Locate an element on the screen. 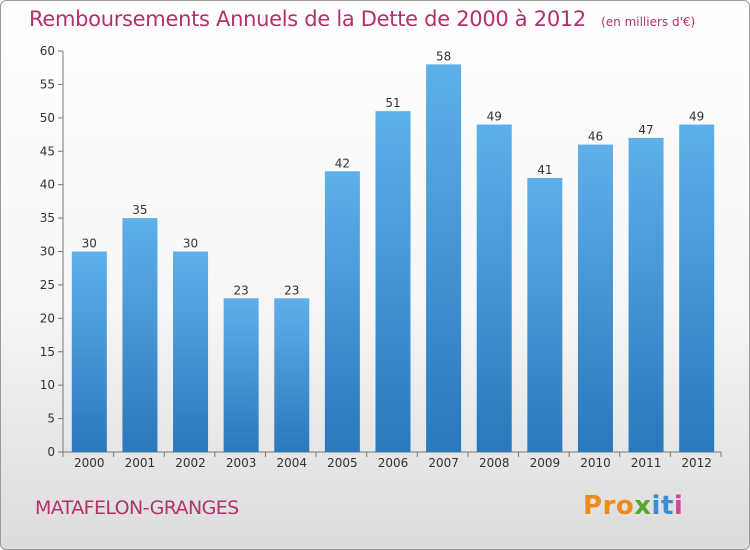  x-tick-label: 2009 is located at coordinates (545, 463).